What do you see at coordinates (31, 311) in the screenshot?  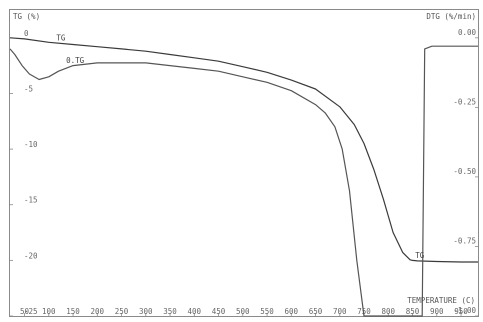 I see `y-left-tick-label: -25` at bounding box center [31, 311].